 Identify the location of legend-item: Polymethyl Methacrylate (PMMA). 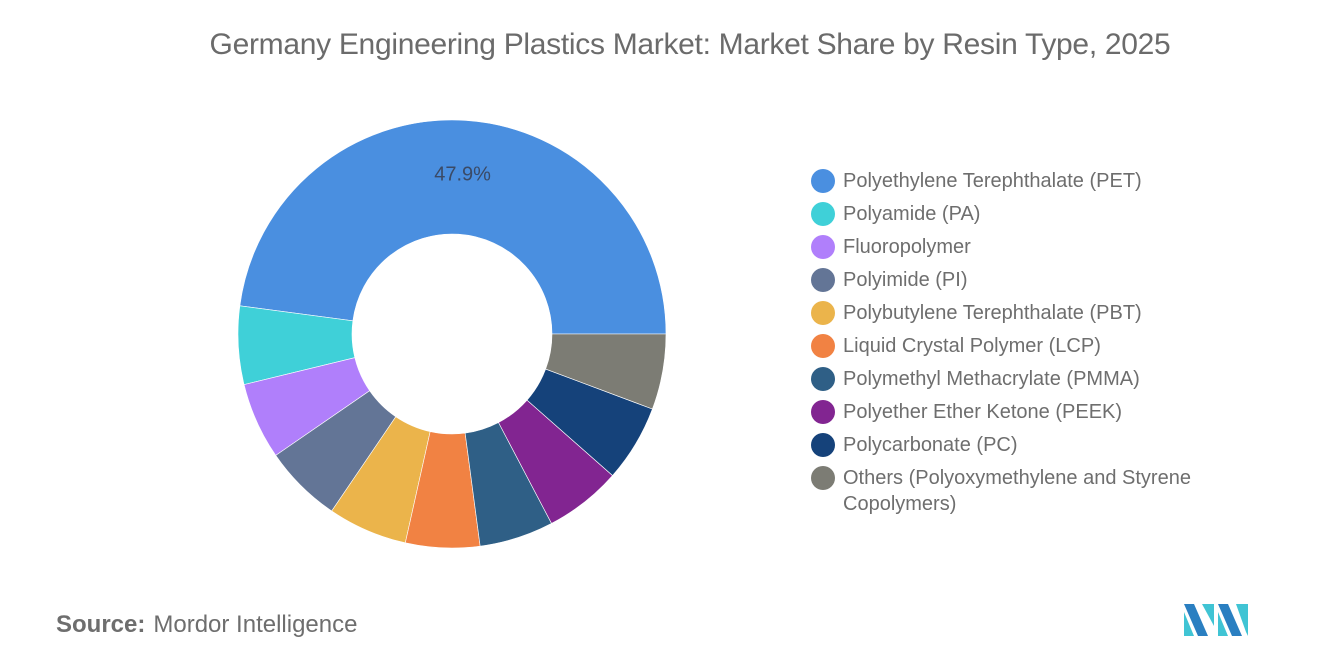
(1046, 379).